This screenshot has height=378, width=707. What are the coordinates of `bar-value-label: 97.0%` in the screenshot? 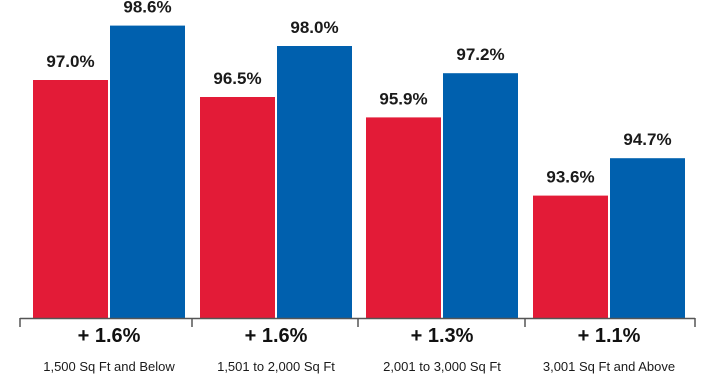 It's located at (70, 61).